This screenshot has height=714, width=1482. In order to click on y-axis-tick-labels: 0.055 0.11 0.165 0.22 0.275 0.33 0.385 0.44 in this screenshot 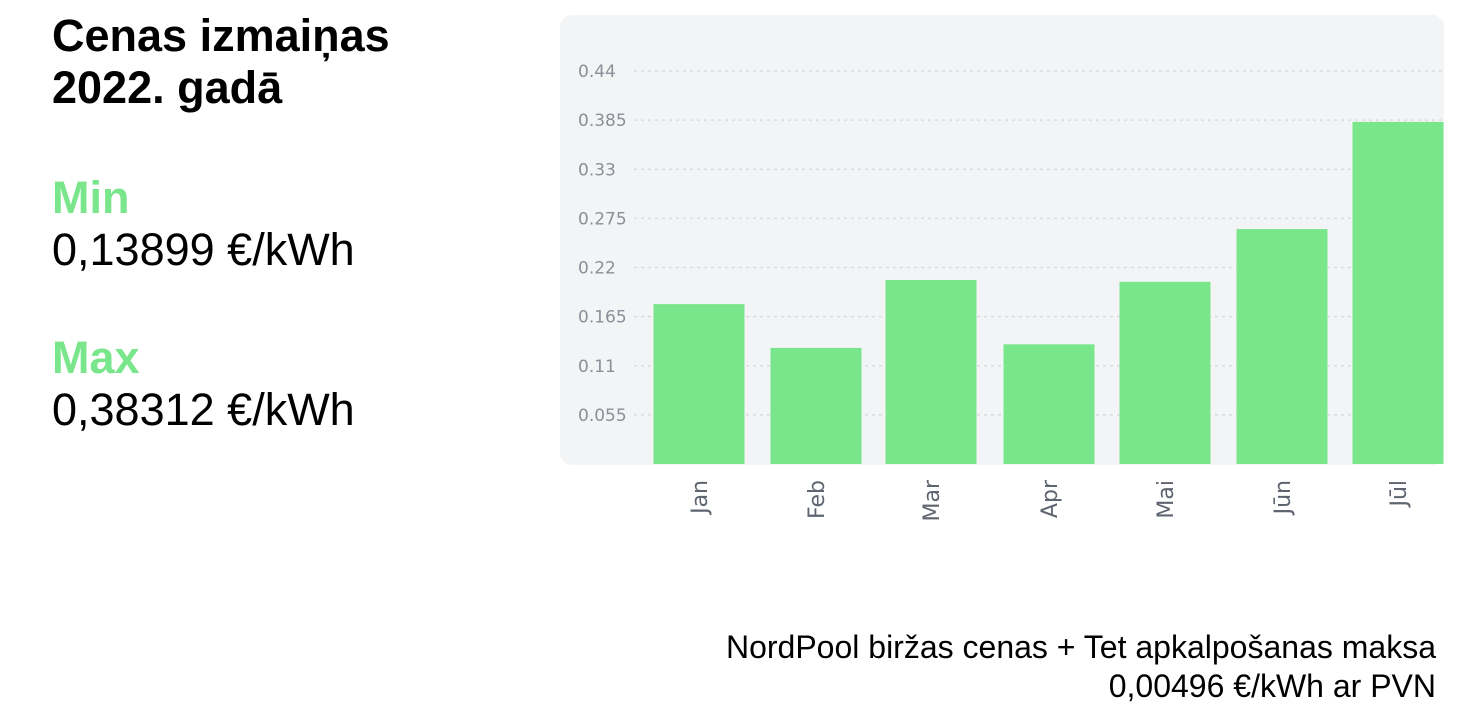, I will do `click(602, 244)`.